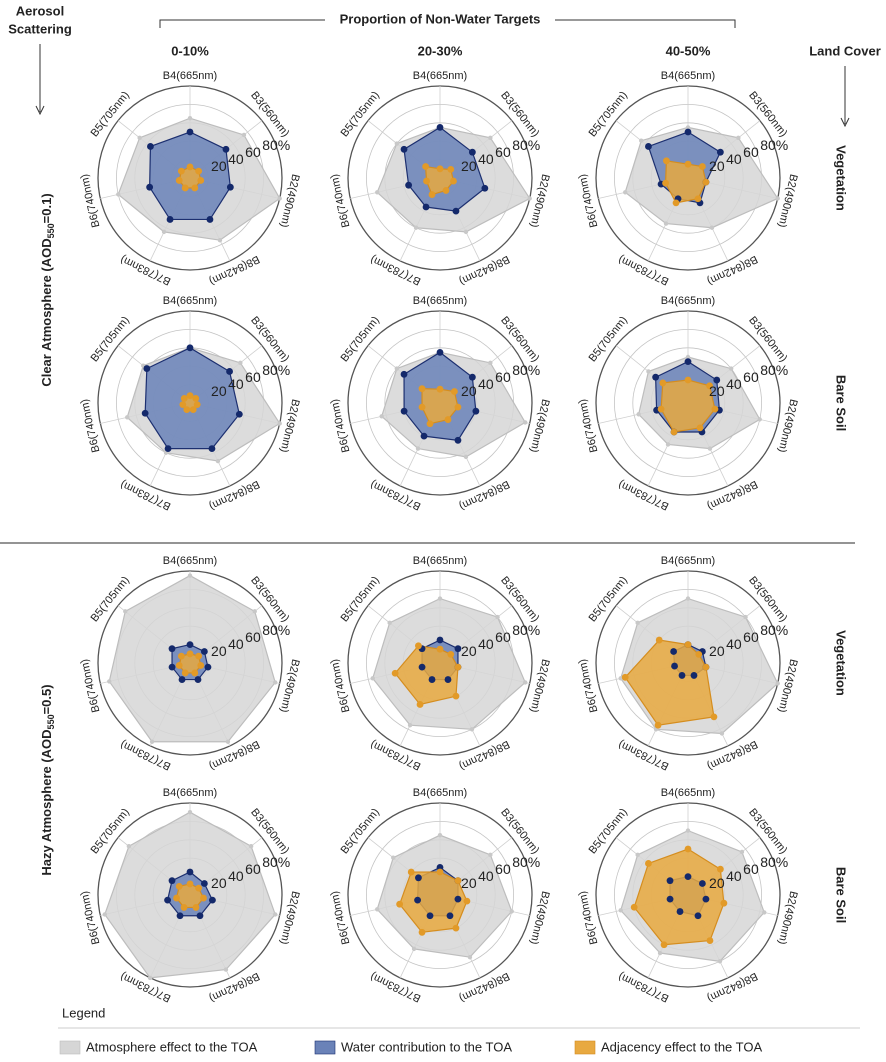 The image size is (886, 1062). What do you see at coordinates (46, 699) in the screenshot?
I see `label-part: =0.5)` at bounding box center [46, 699].